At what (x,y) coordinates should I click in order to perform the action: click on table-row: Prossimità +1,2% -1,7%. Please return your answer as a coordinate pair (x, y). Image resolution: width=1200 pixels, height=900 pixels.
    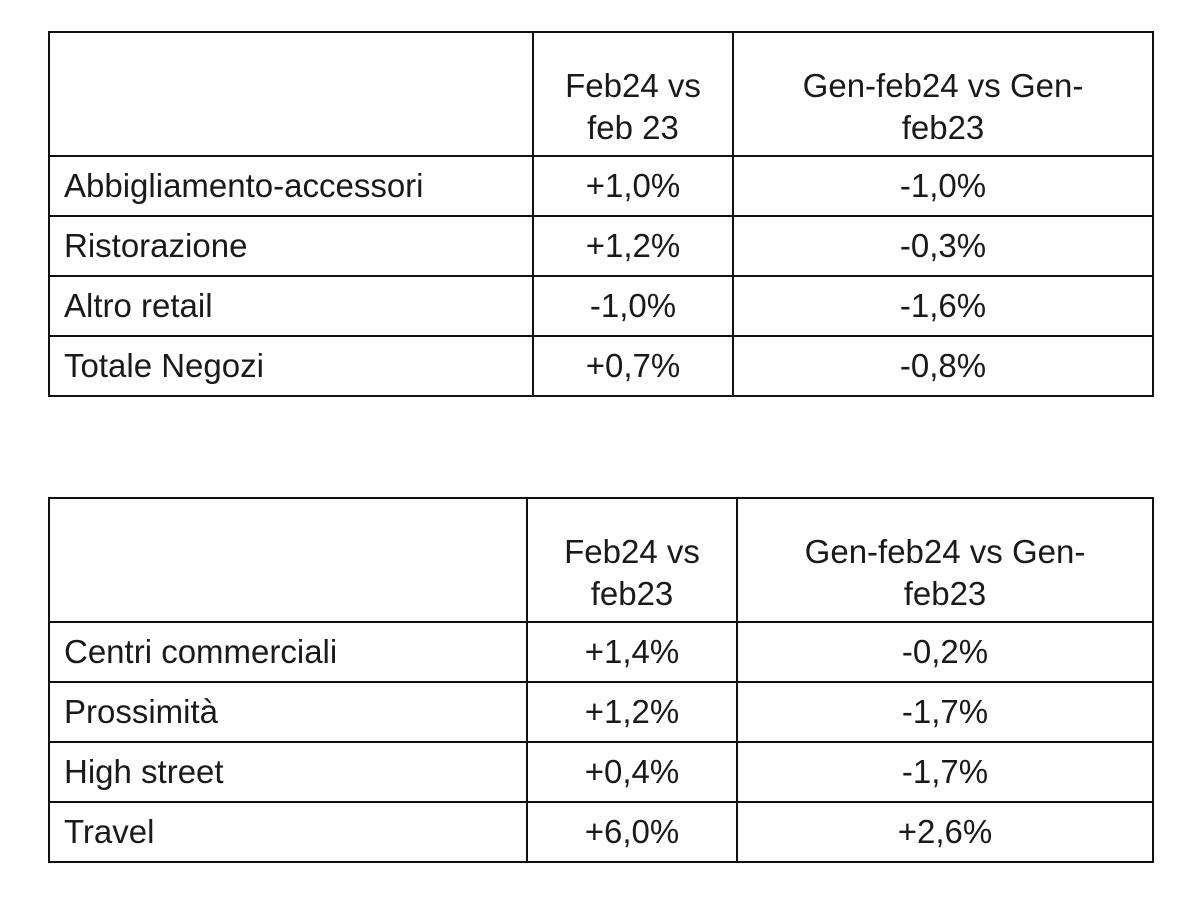
    Looking at the image, I should click on (601, 712).